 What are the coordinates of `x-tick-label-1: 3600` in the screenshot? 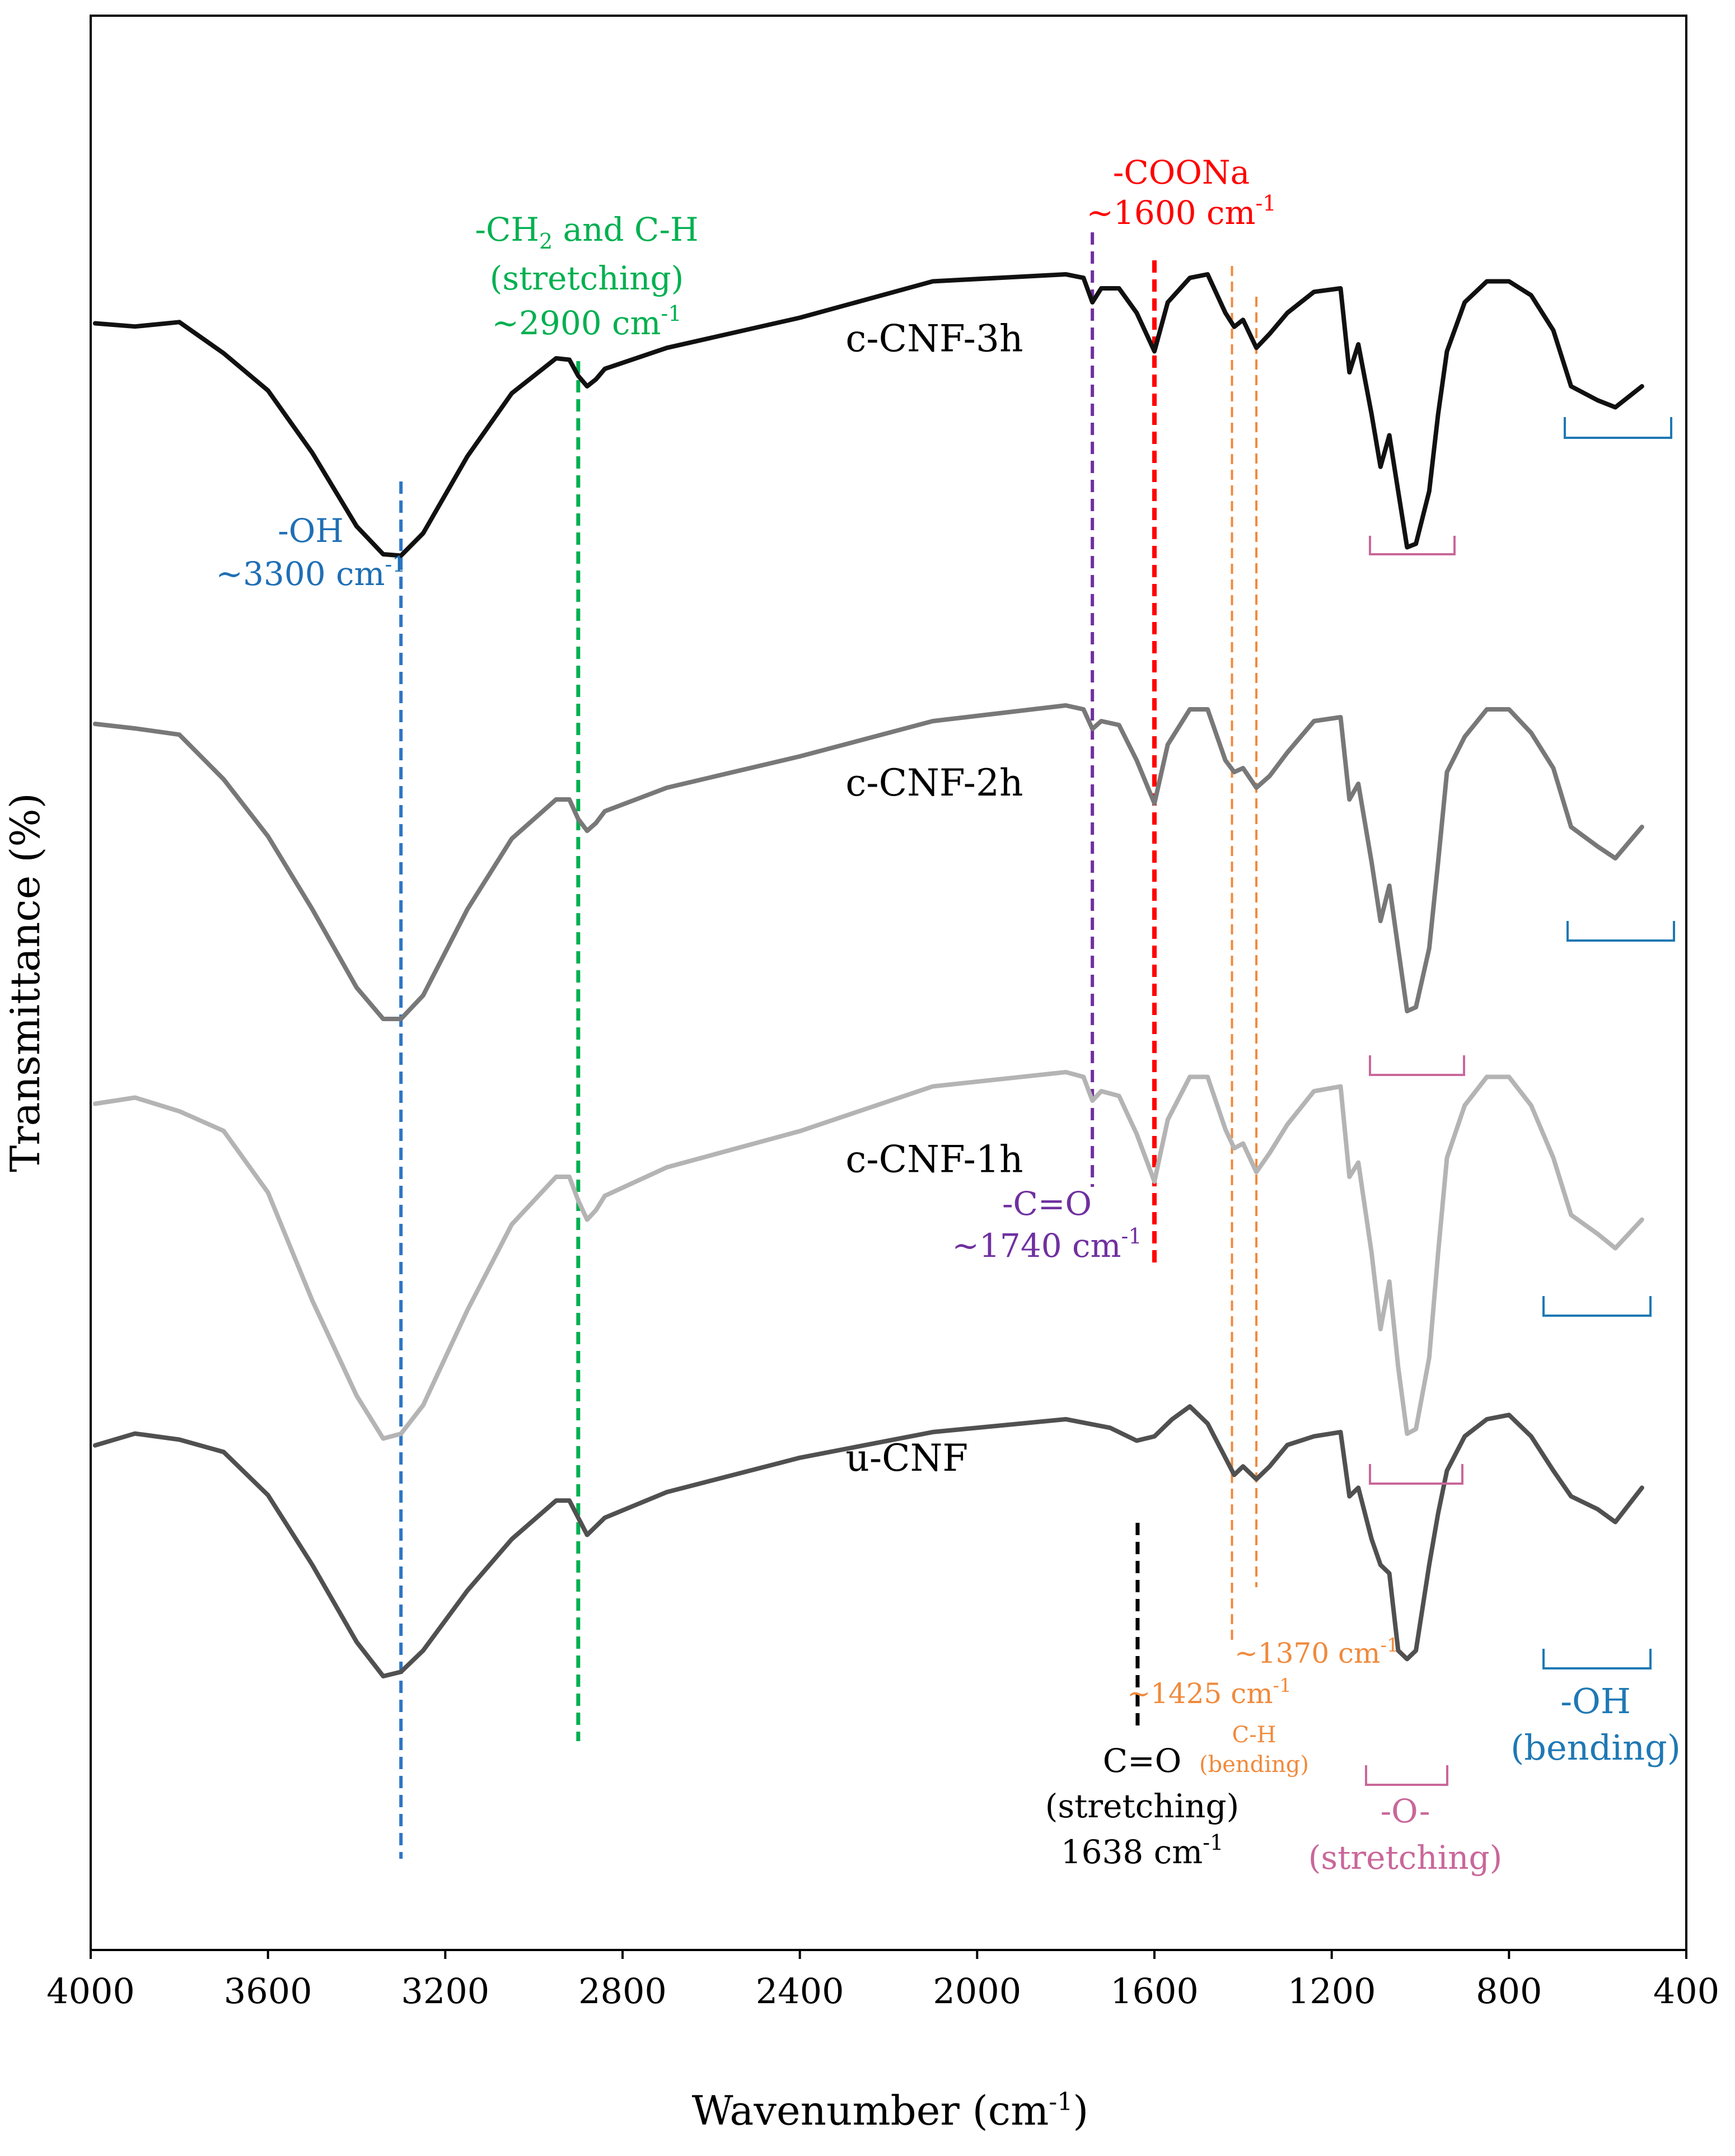 It's located at (268, 1991).